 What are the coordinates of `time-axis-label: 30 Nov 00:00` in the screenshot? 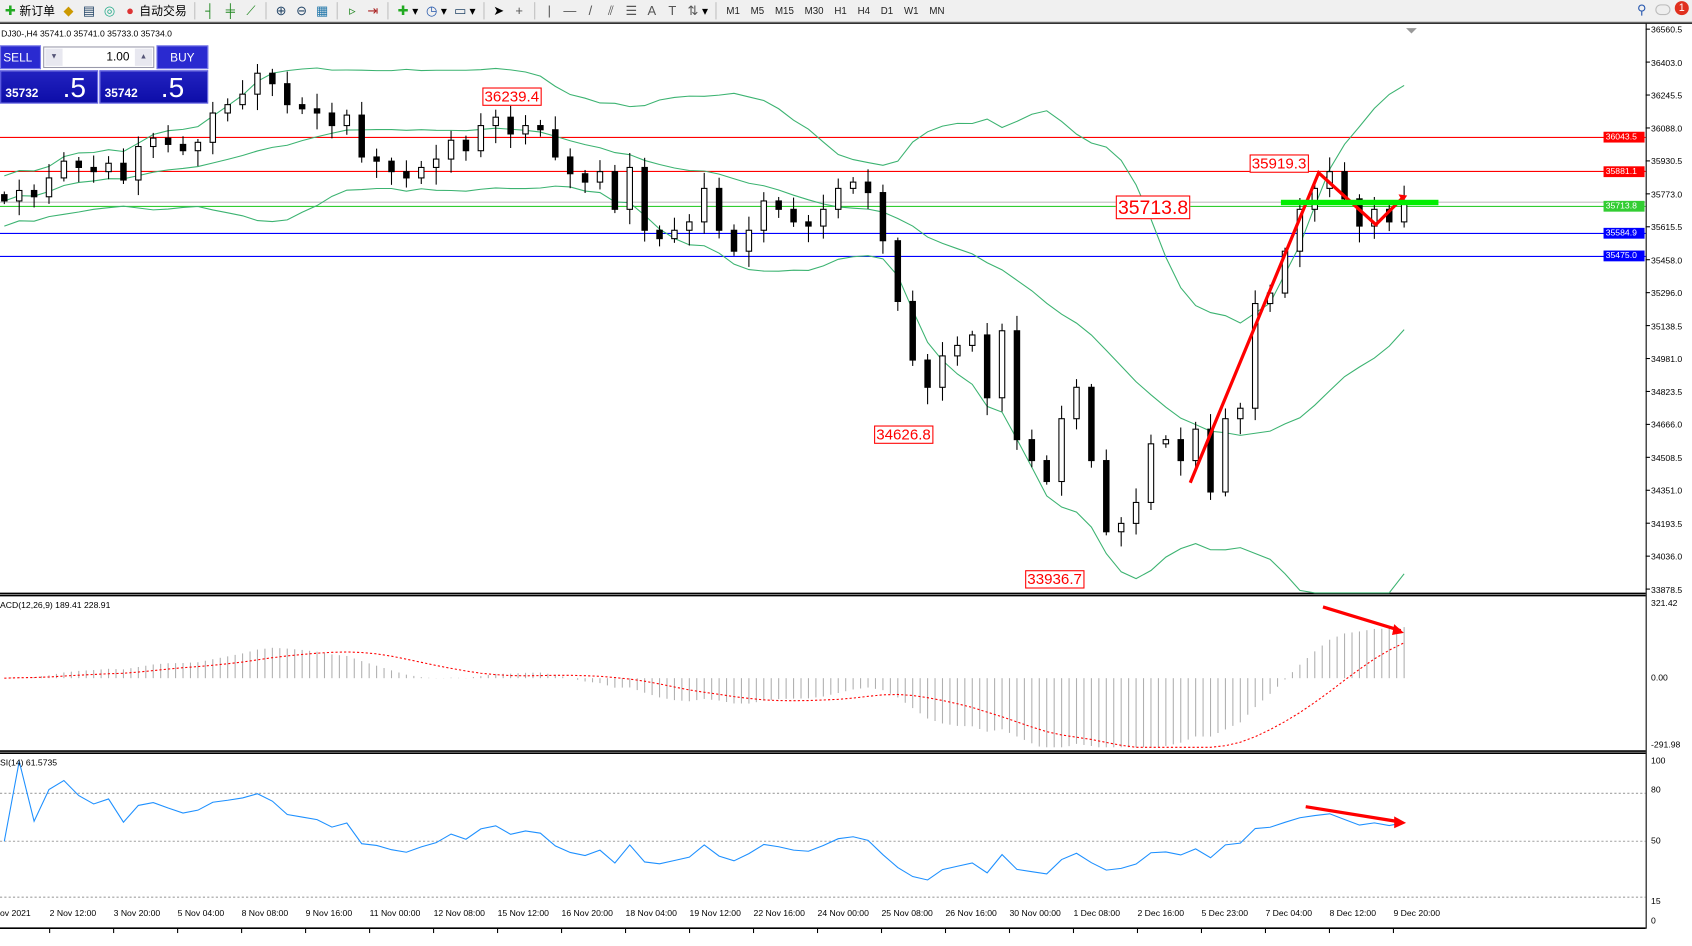 It's located at (1035, 913).